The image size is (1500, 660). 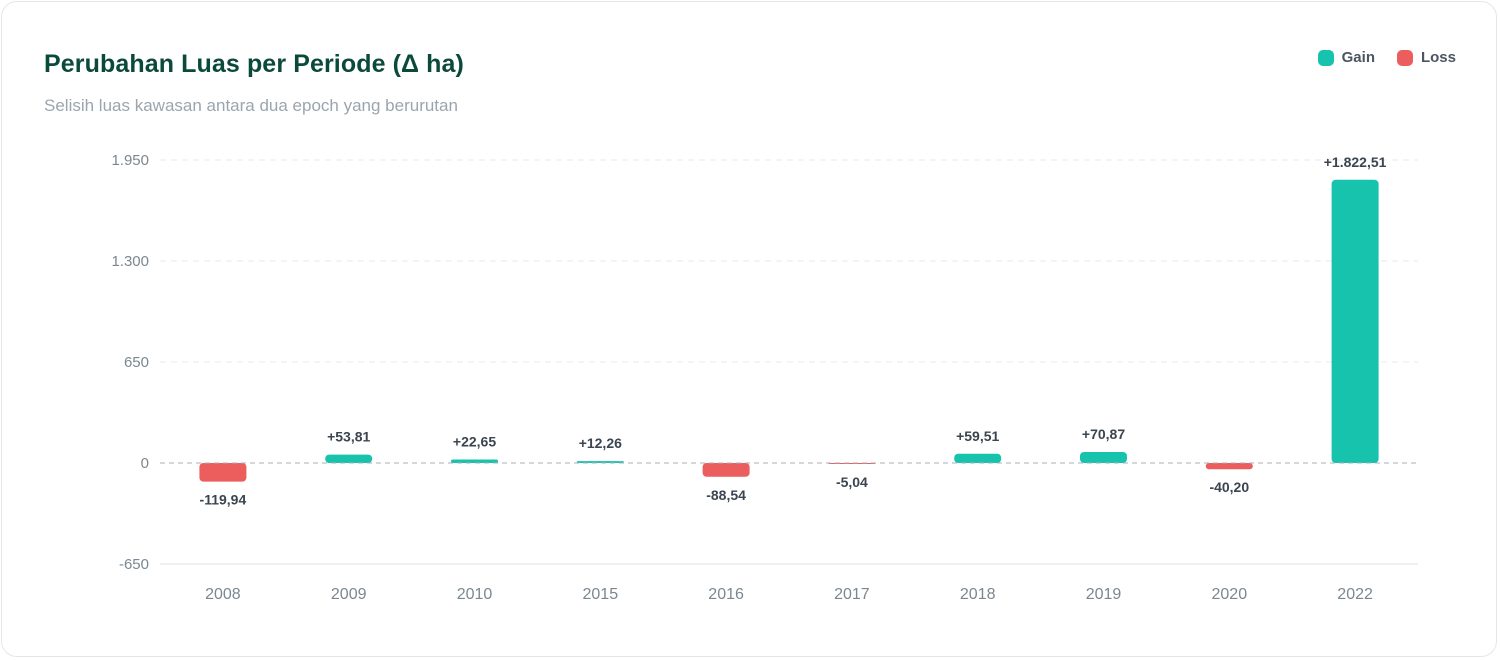 What do you see at coordinates (1404, 57) in the screenshot?
I see `loss-swatch-icon` at bounding box center [1404, 57].